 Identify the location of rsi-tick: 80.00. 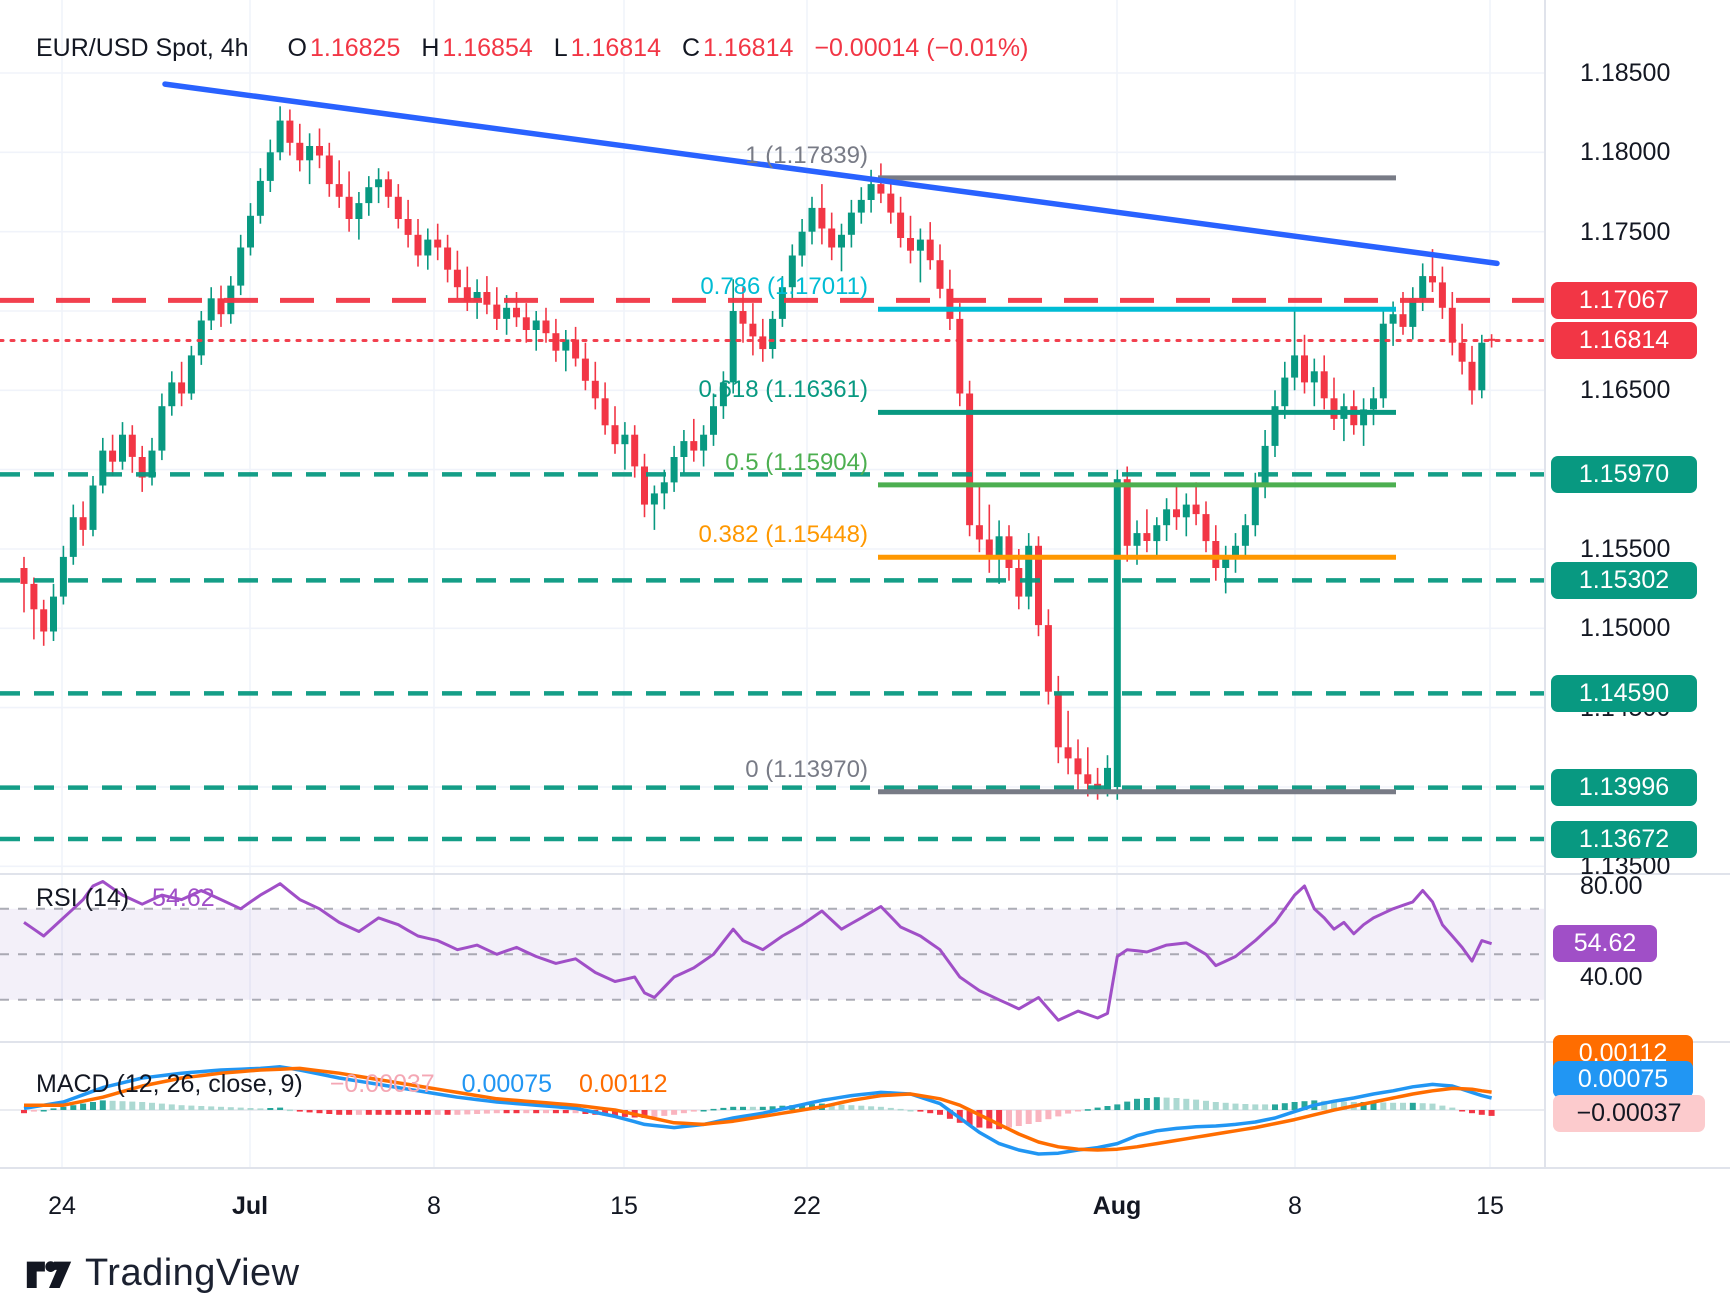
(1611, 886).